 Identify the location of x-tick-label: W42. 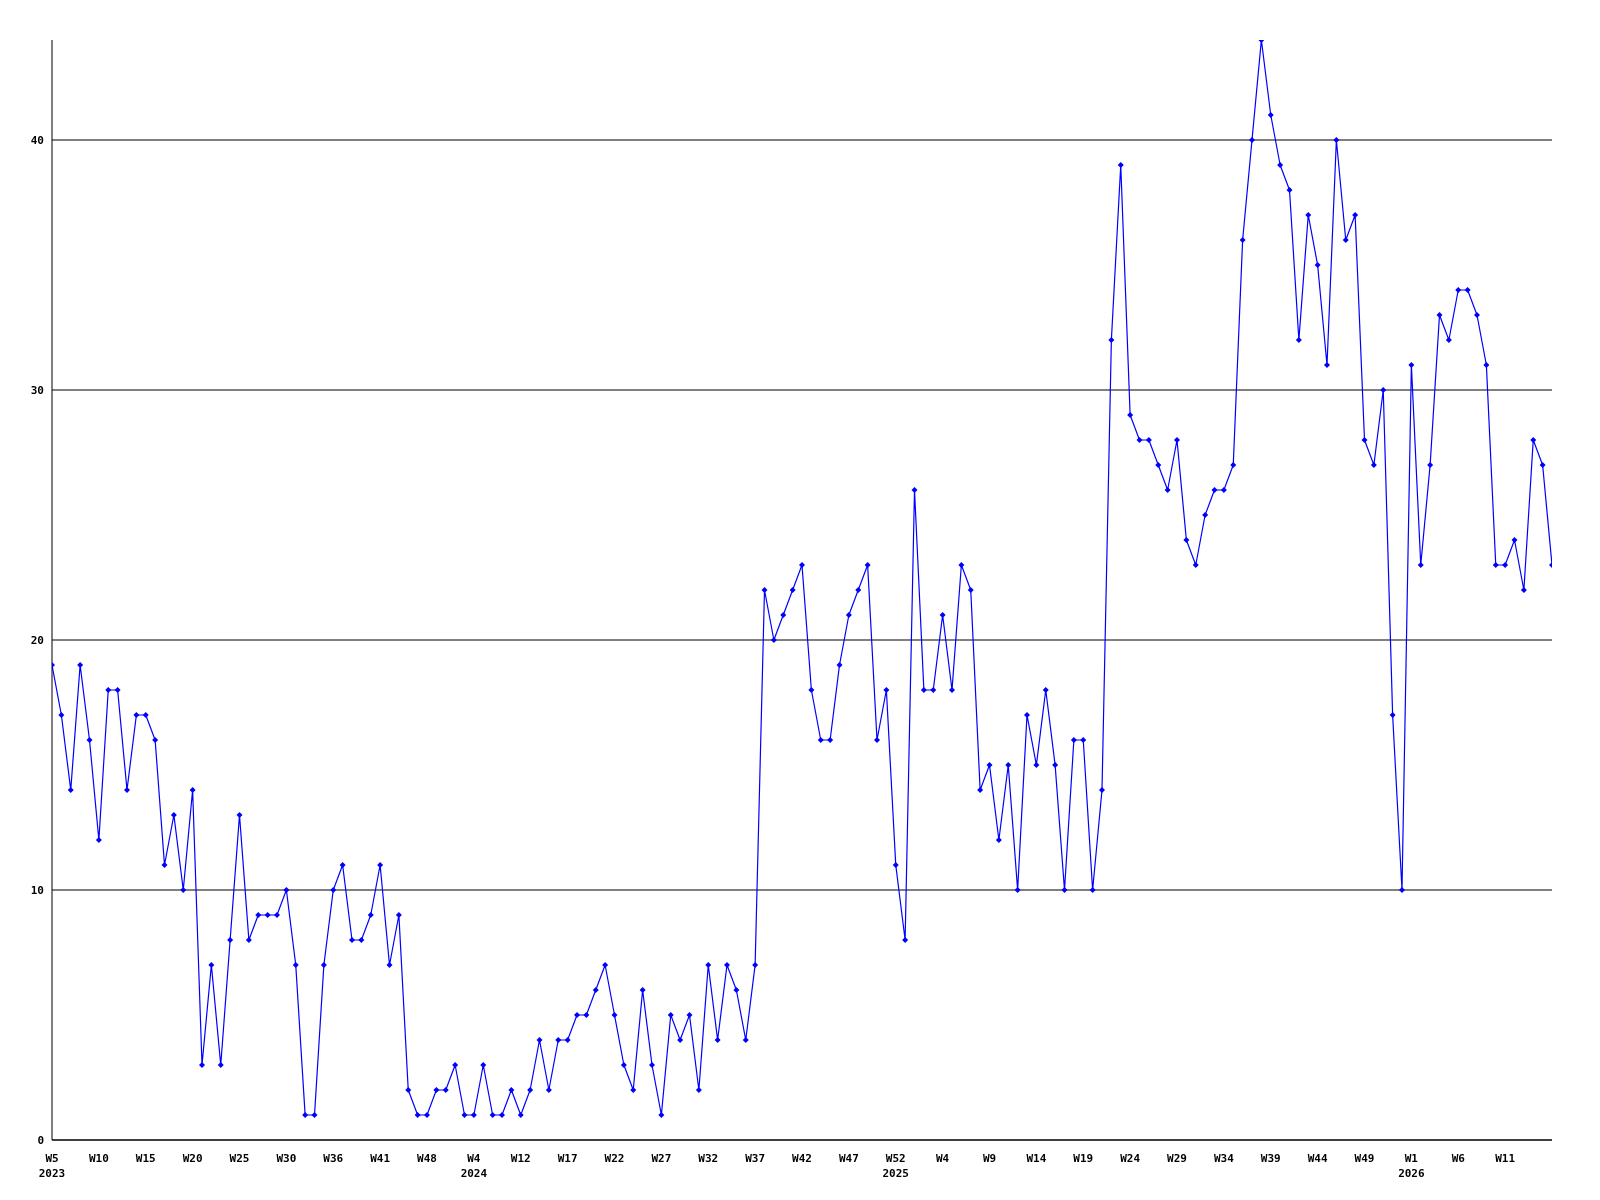
(802, 1158).